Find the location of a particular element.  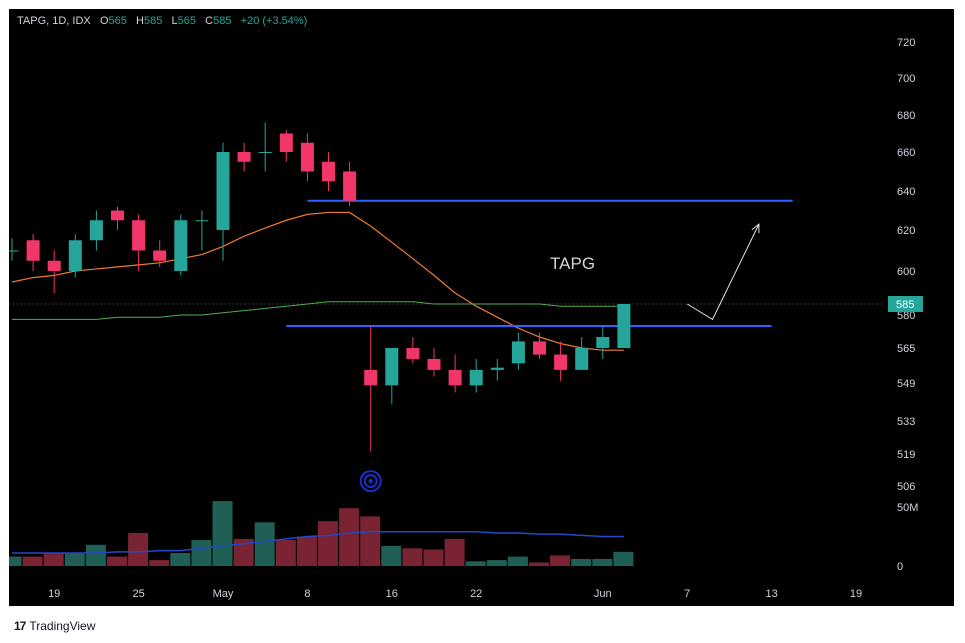

y-tick-label: 580 is located at coordinates (906, 316).